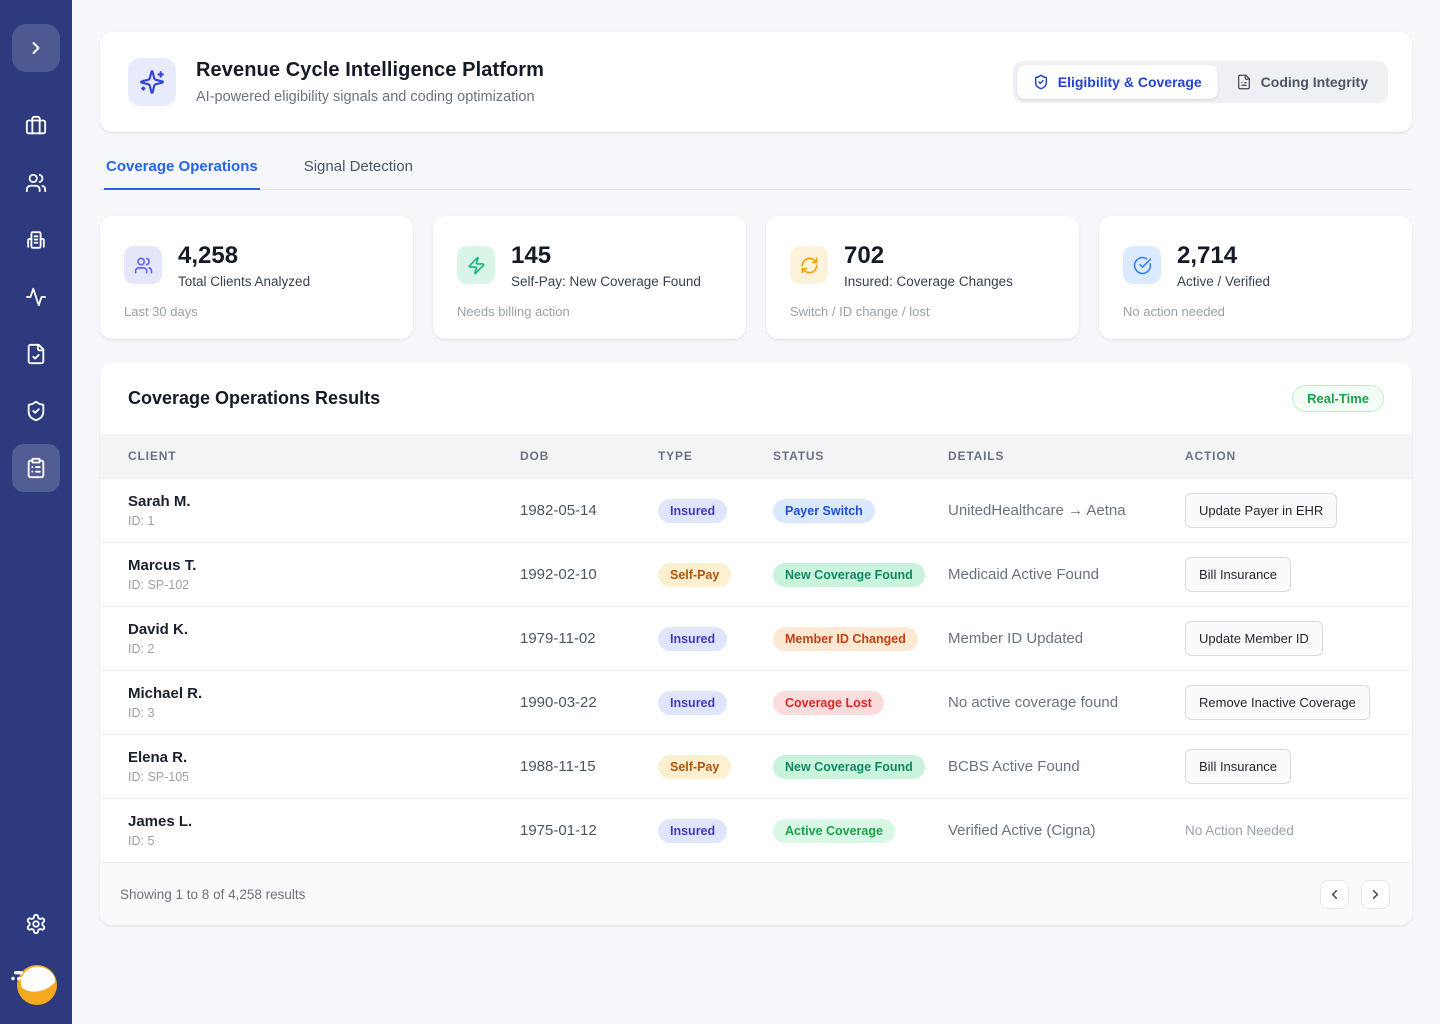 The height and width of the screenshot is (1024, 1440). What do you see at coordinates (756, 170) in the screenshot?
I see `tab-bar: Coverage Operations Signal Detection` at bounding box center [756, 170].